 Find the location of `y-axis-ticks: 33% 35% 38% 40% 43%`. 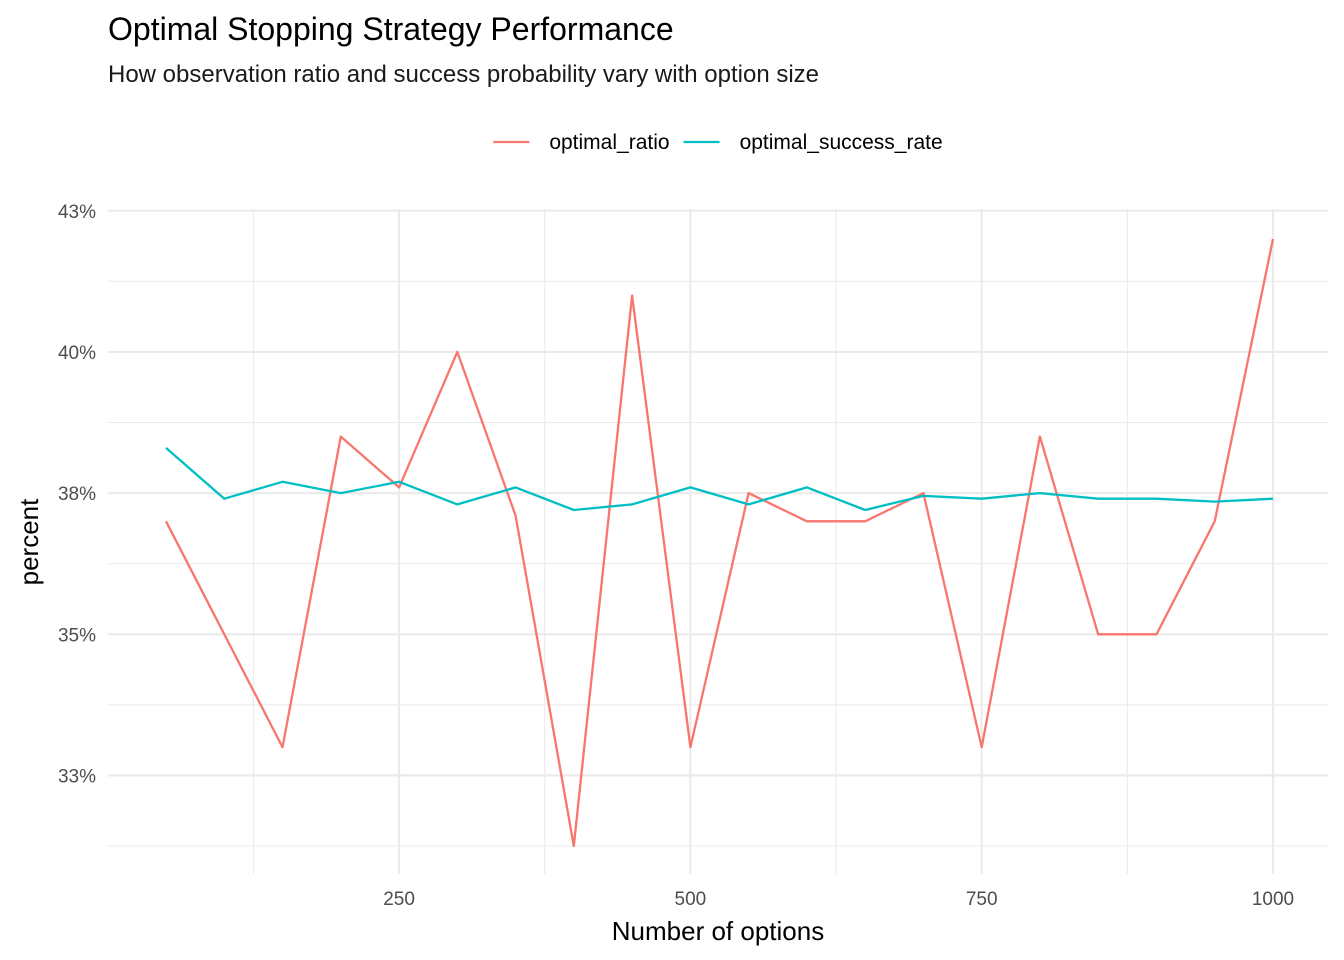

y-axis-ticks: 33% 35% 38% 40% 43% is located at coordinates (77, 495).